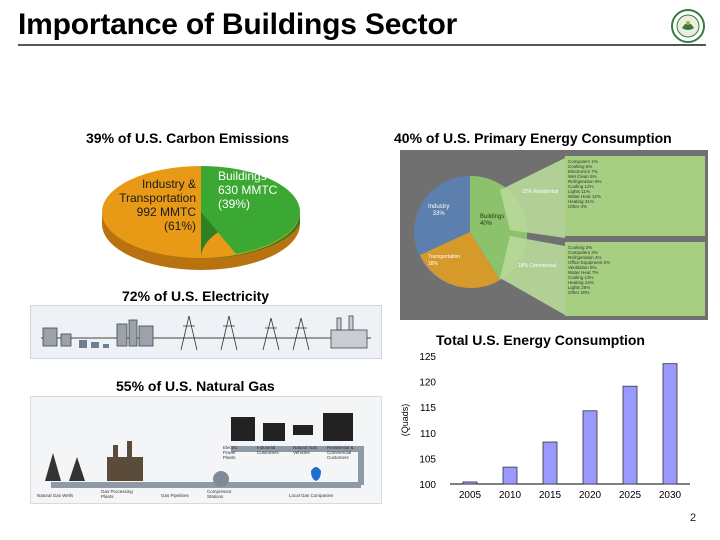 This screenshot has width=720, height=540. I want to click on pie-label-buildings: Buildings 630 MMTC (39%), so click(248, 190).